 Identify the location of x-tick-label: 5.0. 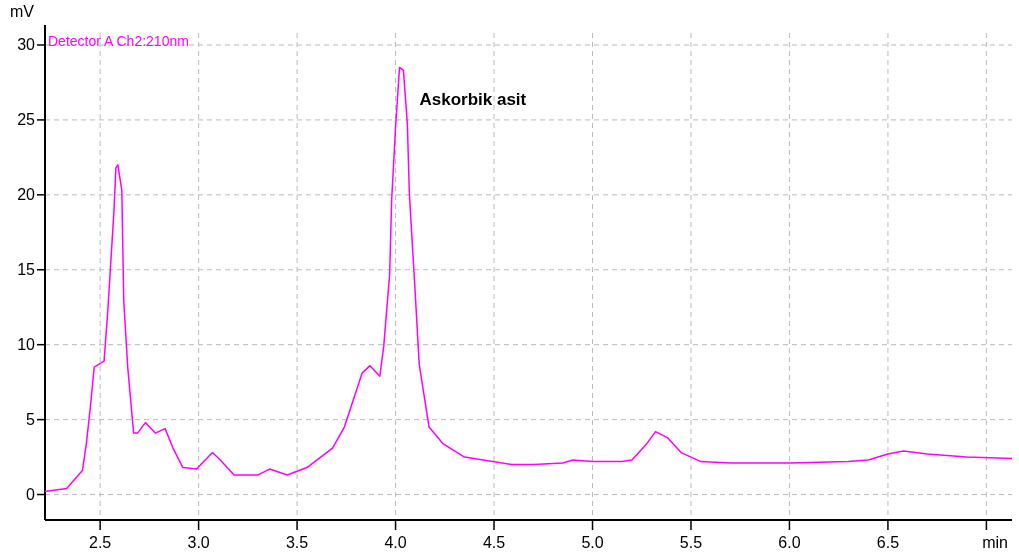
(592, 542).